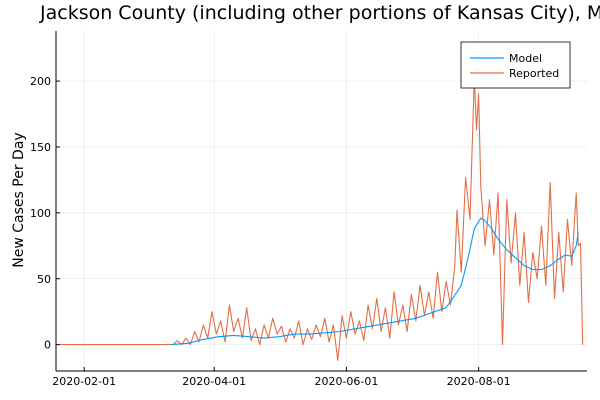 Image resolution: width=600 pixels, height=400 pixels. What do you see at coordinates (40, 147) in the screenshot?
I see `y-tick-label-3: 150` at bounding box center [40, 147].